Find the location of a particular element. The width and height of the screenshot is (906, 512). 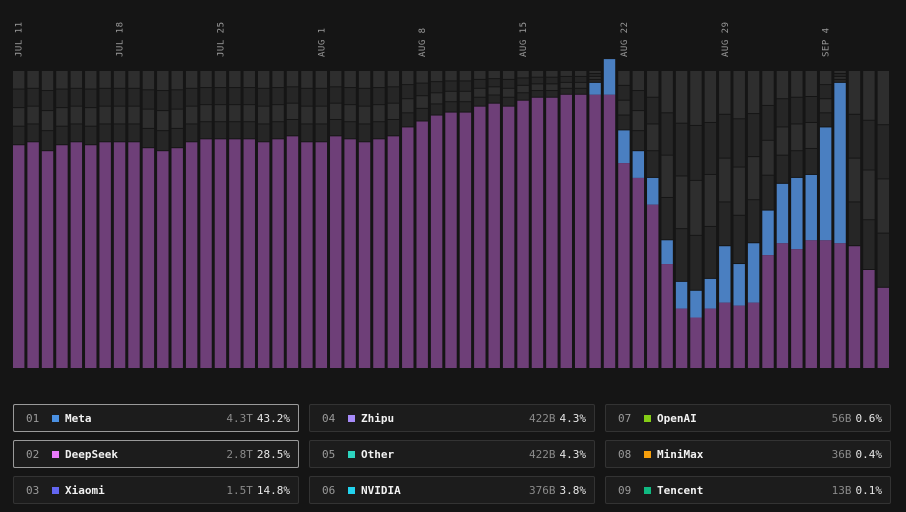

legend-rank: 02 is located at coordinates (33, 454).